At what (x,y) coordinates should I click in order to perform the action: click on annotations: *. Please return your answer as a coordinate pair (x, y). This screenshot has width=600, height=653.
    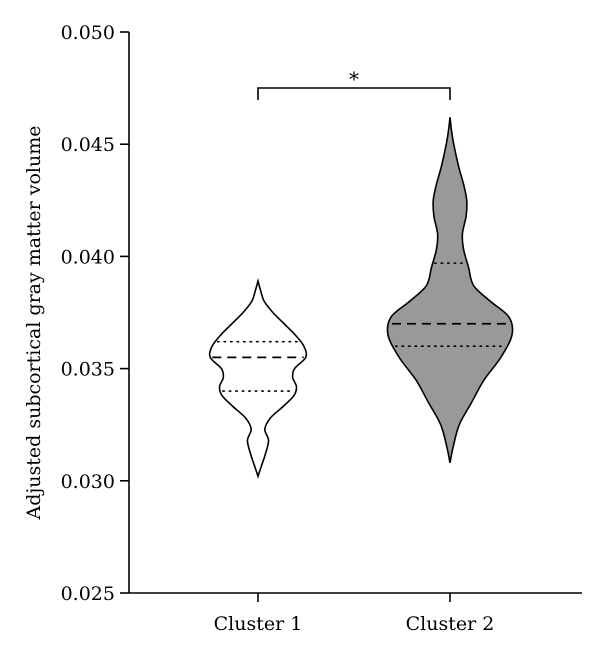
    Looking at the image, I should click on (354, 83).